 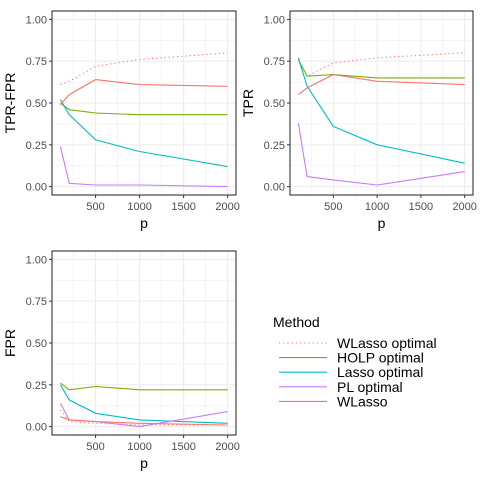 I want to click on legend-item-lasso-optimal: Lasso optimal, so click(x=351, y=372).